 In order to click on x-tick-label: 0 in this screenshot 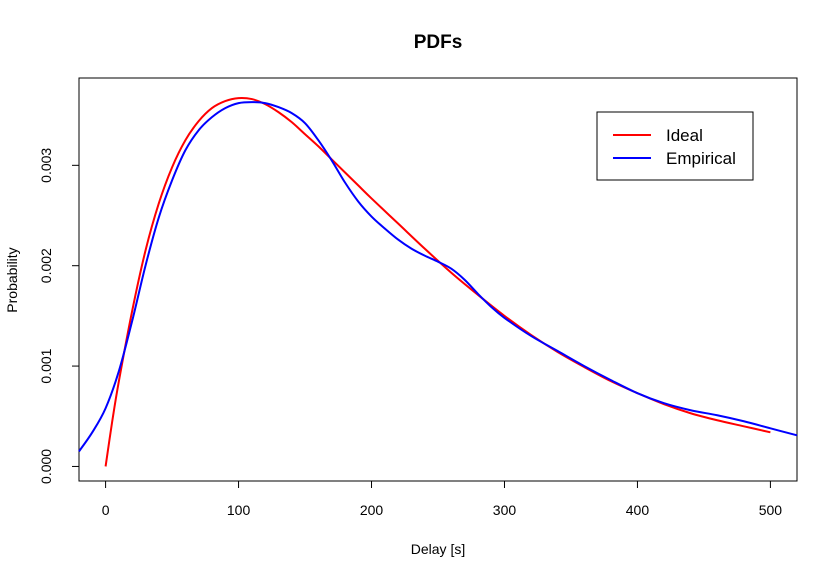, I will do `click(106, 510)`.